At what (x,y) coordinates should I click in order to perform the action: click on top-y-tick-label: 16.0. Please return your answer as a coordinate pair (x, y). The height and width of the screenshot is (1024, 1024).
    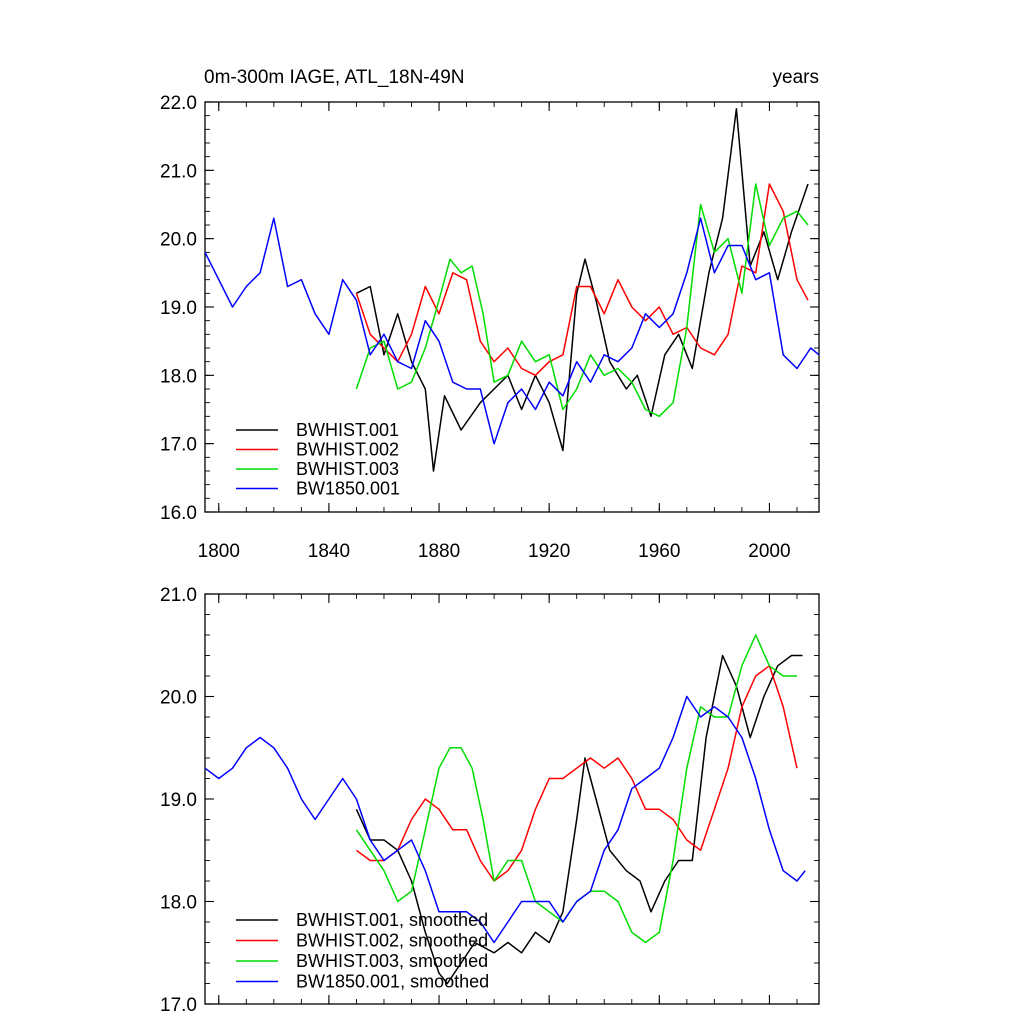
    Looking at the image, I should click on (178, 513).